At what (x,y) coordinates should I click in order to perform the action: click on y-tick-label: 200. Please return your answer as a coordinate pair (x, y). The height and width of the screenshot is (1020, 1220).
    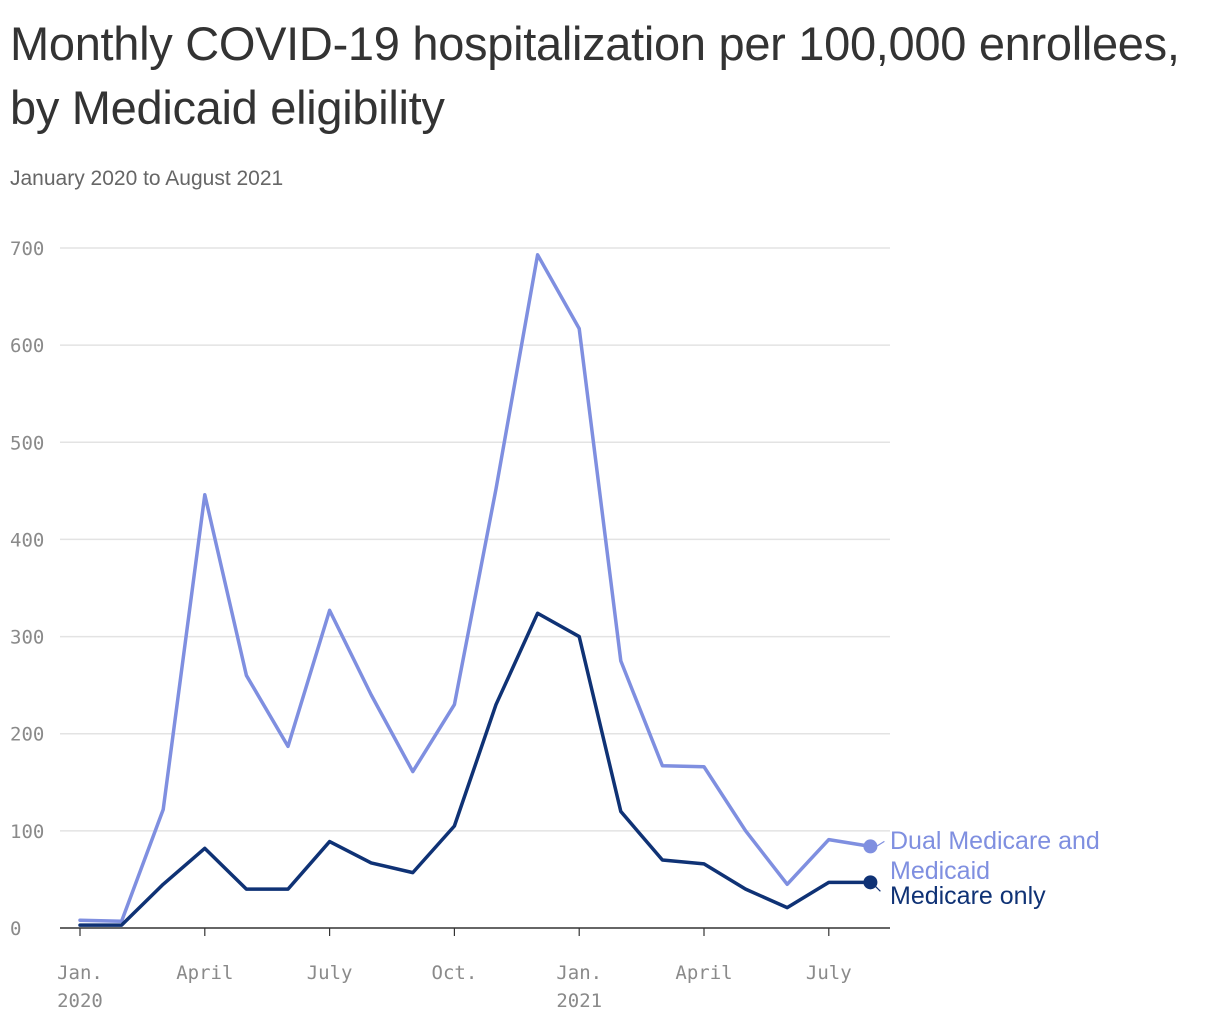
    Looking at the image, I should click on (27, 735).